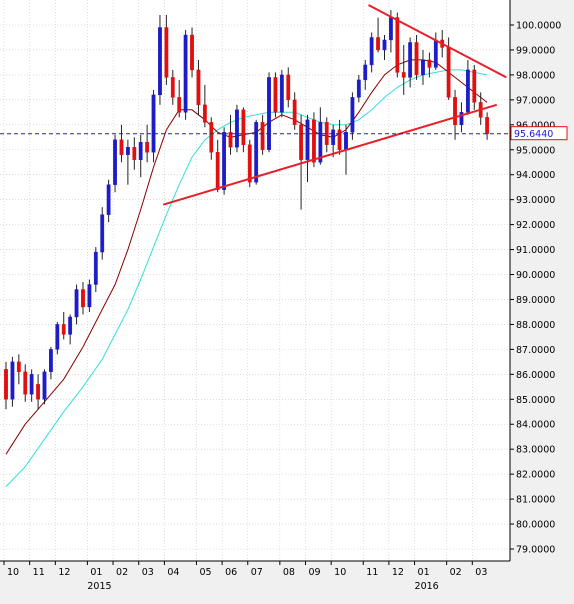 This screenshot has height=604, width=574. Describe the element at coordinates (535, 275) in the screenshot. I see `y-tick-label: 90.0000` at that location.